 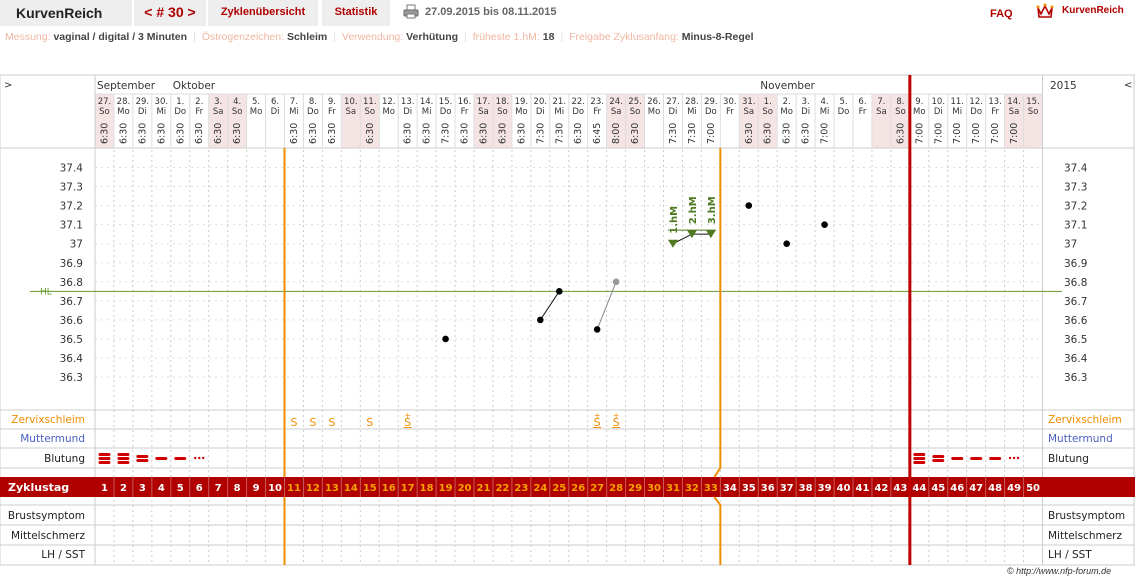 I want to click on cycle-day-number: 48, so click(x=995, y=488).